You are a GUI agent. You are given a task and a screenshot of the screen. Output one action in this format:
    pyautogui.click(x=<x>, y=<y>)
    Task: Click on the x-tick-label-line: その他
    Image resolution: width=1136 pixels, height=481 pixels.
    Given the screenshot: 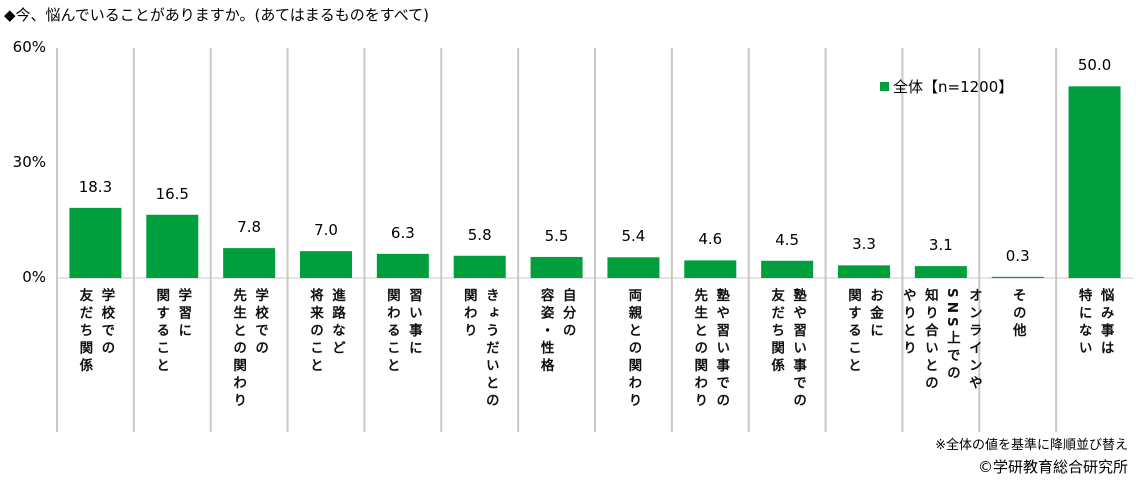 What is the action you would take?
    pyautogui.click(x=1017, y=314)
    